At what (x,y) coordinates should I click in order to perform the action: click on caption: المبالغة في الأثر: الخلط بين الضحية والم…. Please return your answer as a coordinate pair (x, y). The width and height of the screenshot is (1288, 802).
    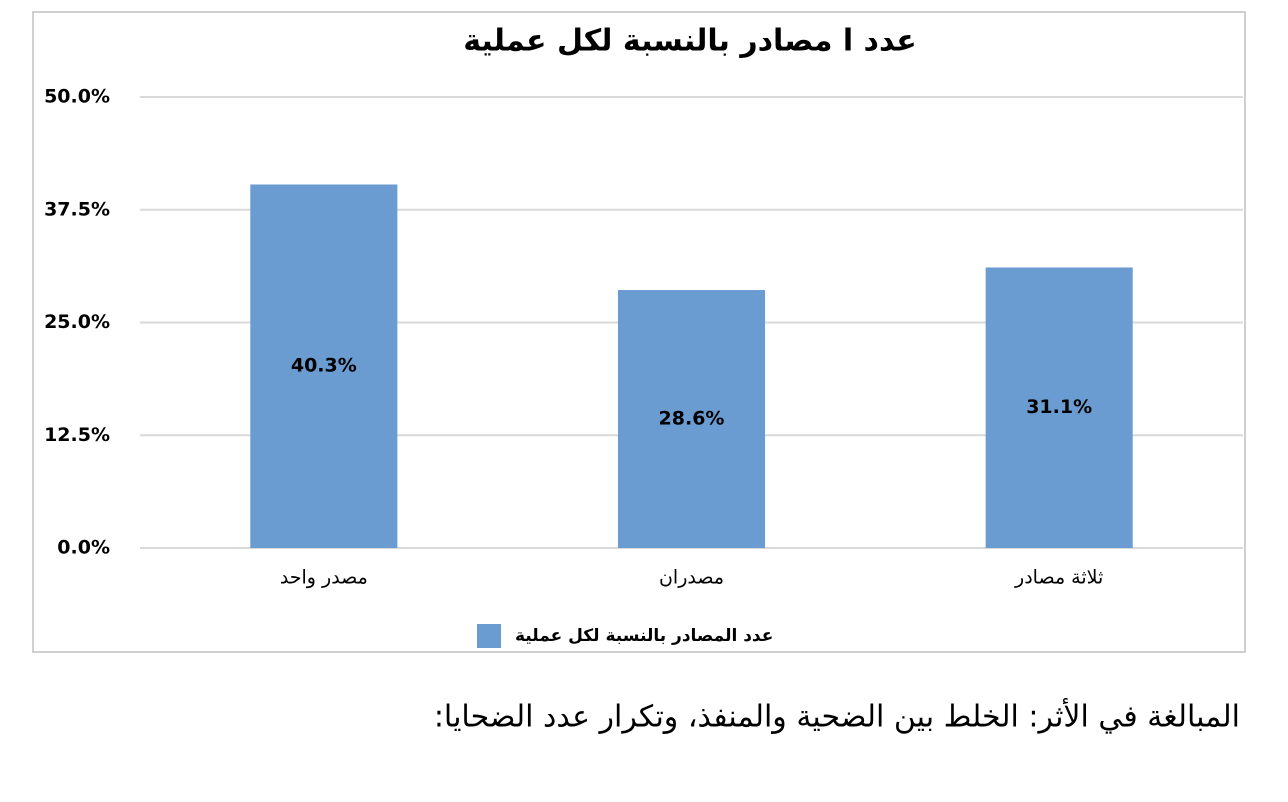
    Looking at the image, I should click on (837, 716).